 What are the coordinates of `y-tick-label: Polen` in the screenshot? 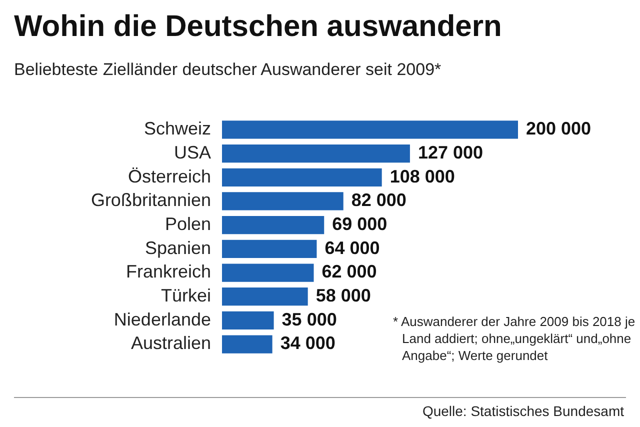 It's located at (187, 224).